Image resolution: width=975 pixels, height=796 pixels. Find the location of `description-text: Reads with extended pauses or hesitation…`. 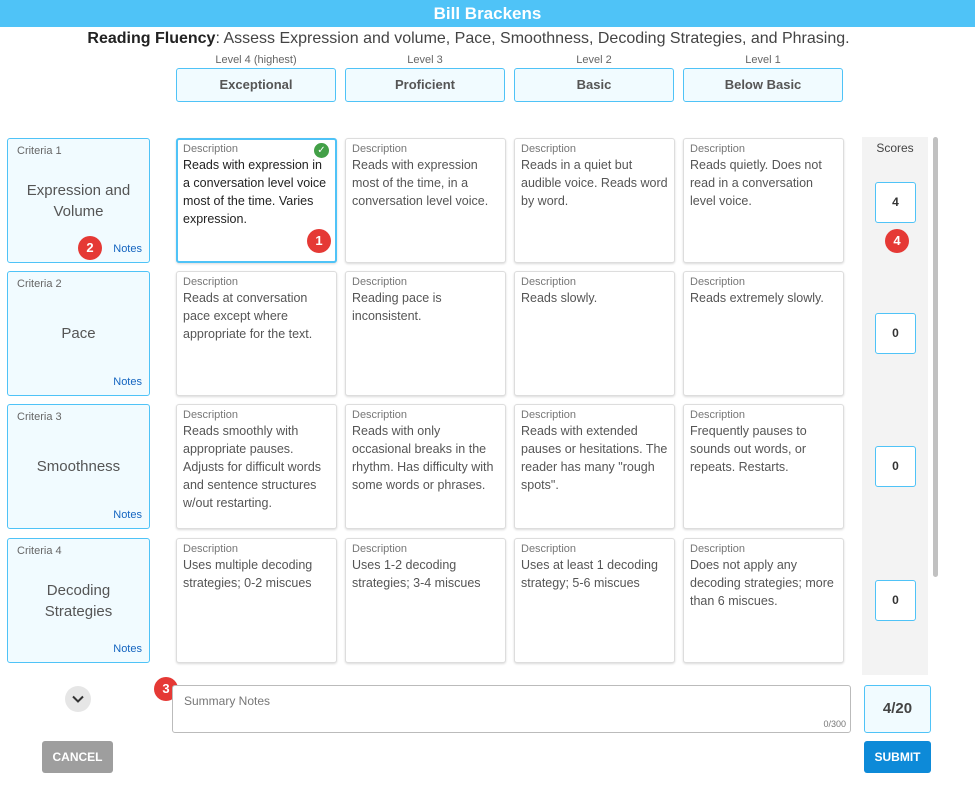

description-text: Reads with extended pauses or hesitation… is located at coordinates (594, 458).